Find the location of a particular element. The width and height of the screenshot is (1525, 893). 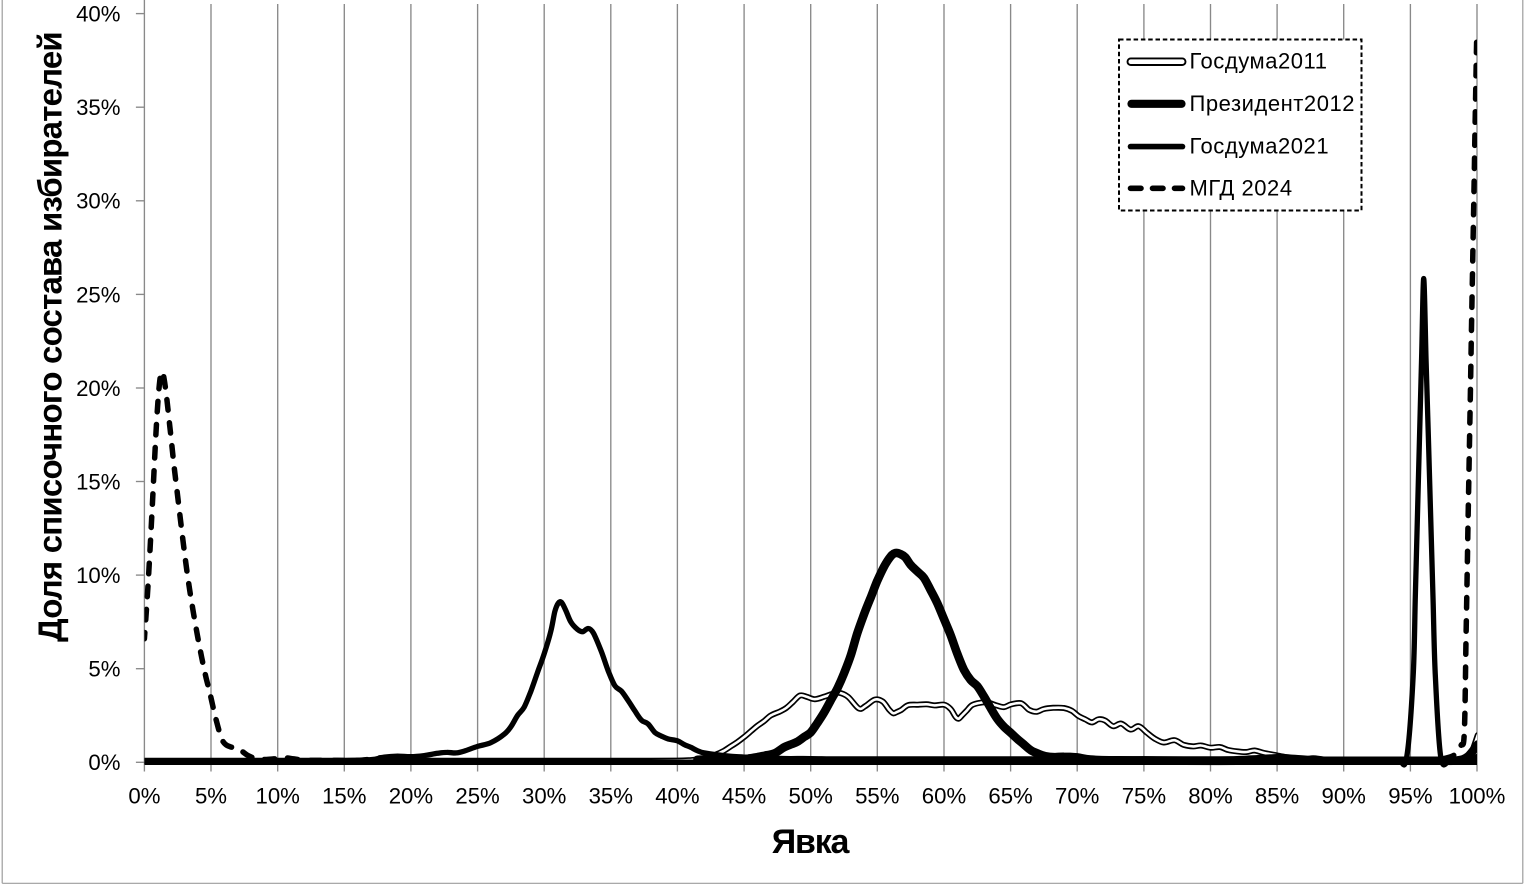

svg-text: МГД 2024 is located at coordinates (1241, 187).